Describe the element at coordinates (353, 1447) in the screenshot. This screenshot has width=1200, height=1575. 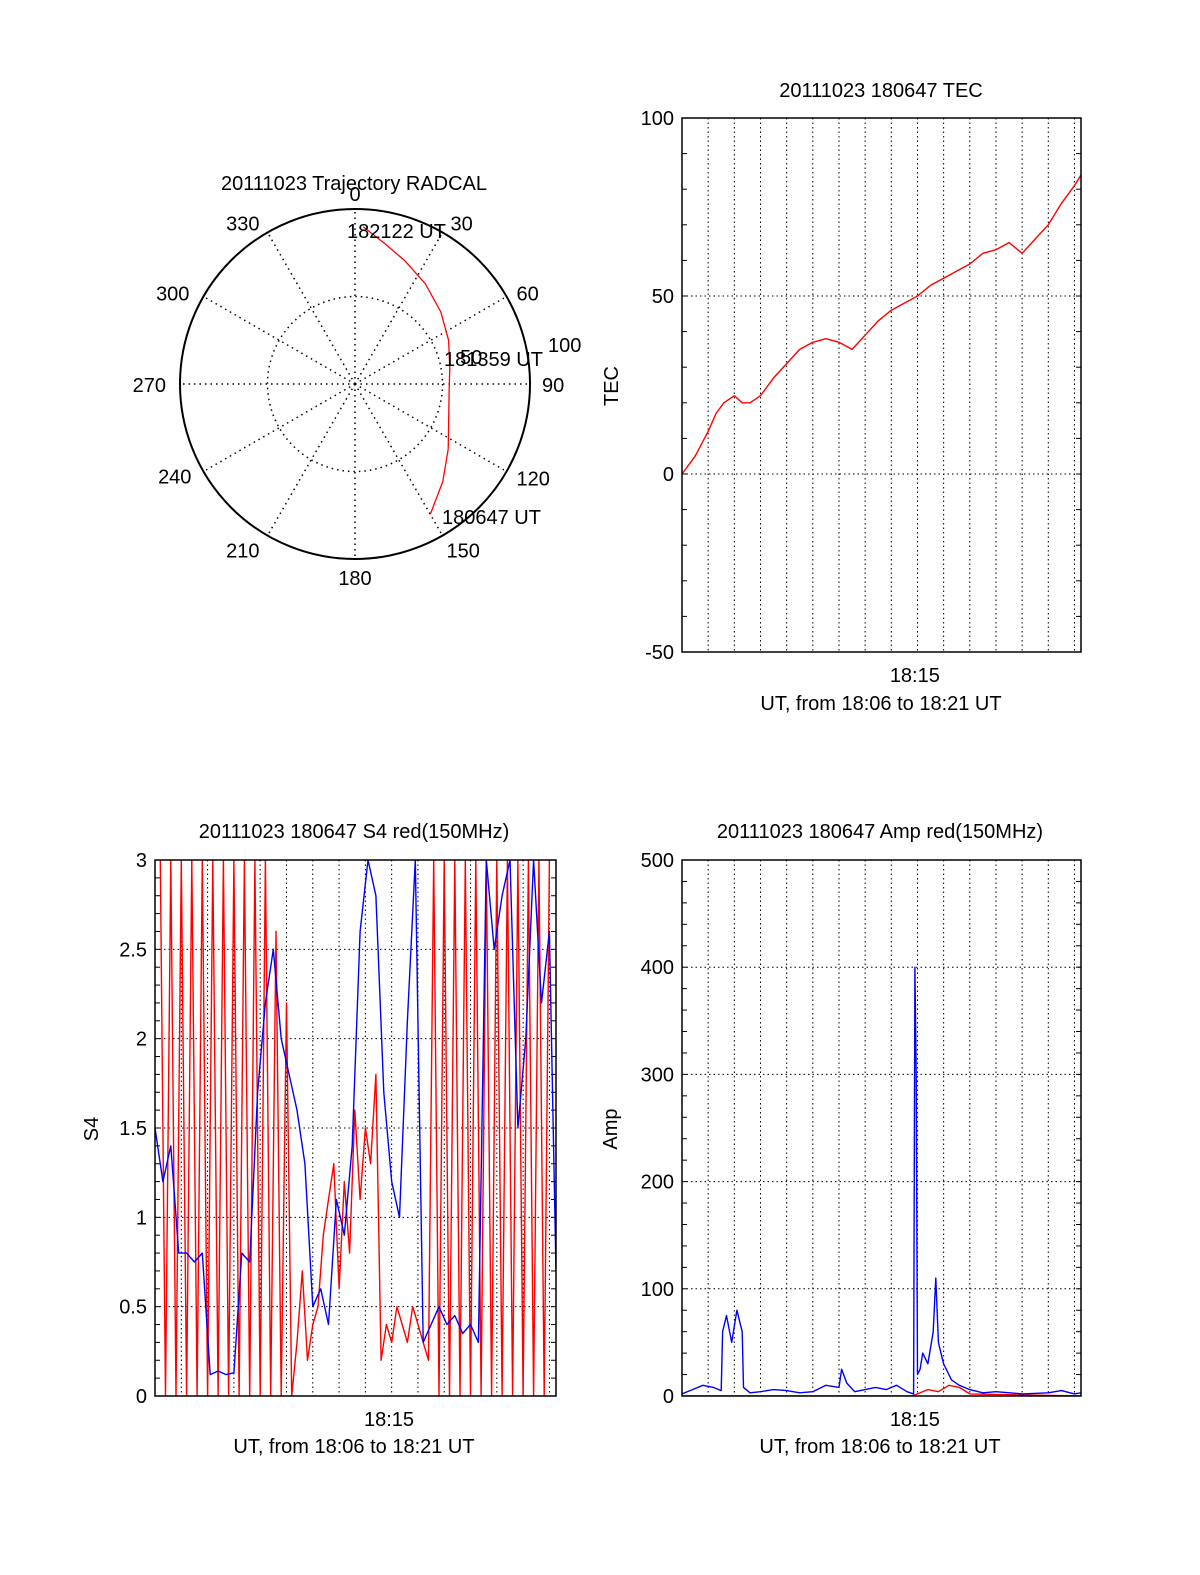
I see `s4-xlabel: UT, from 18:06 to 18:21 UT` at that location.